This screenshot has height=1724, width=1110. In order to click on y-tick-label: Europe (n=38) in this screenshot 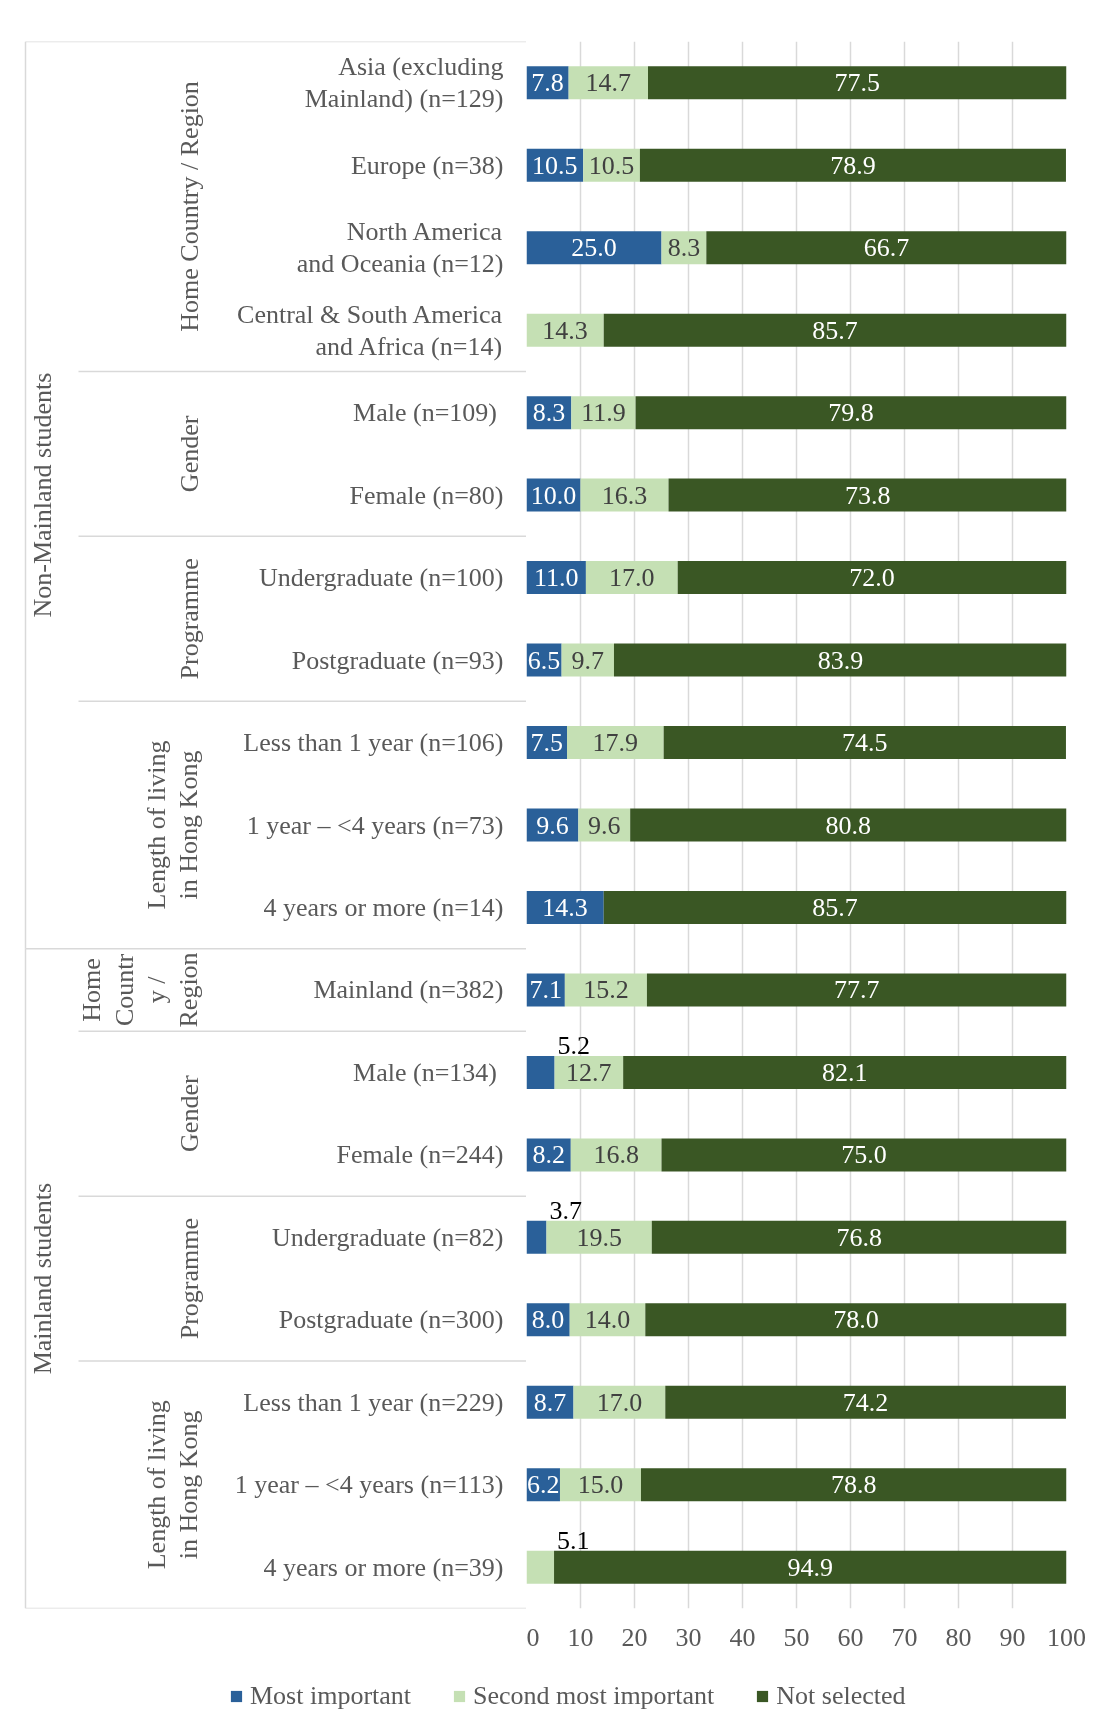, I will do `click(427, 165)`.